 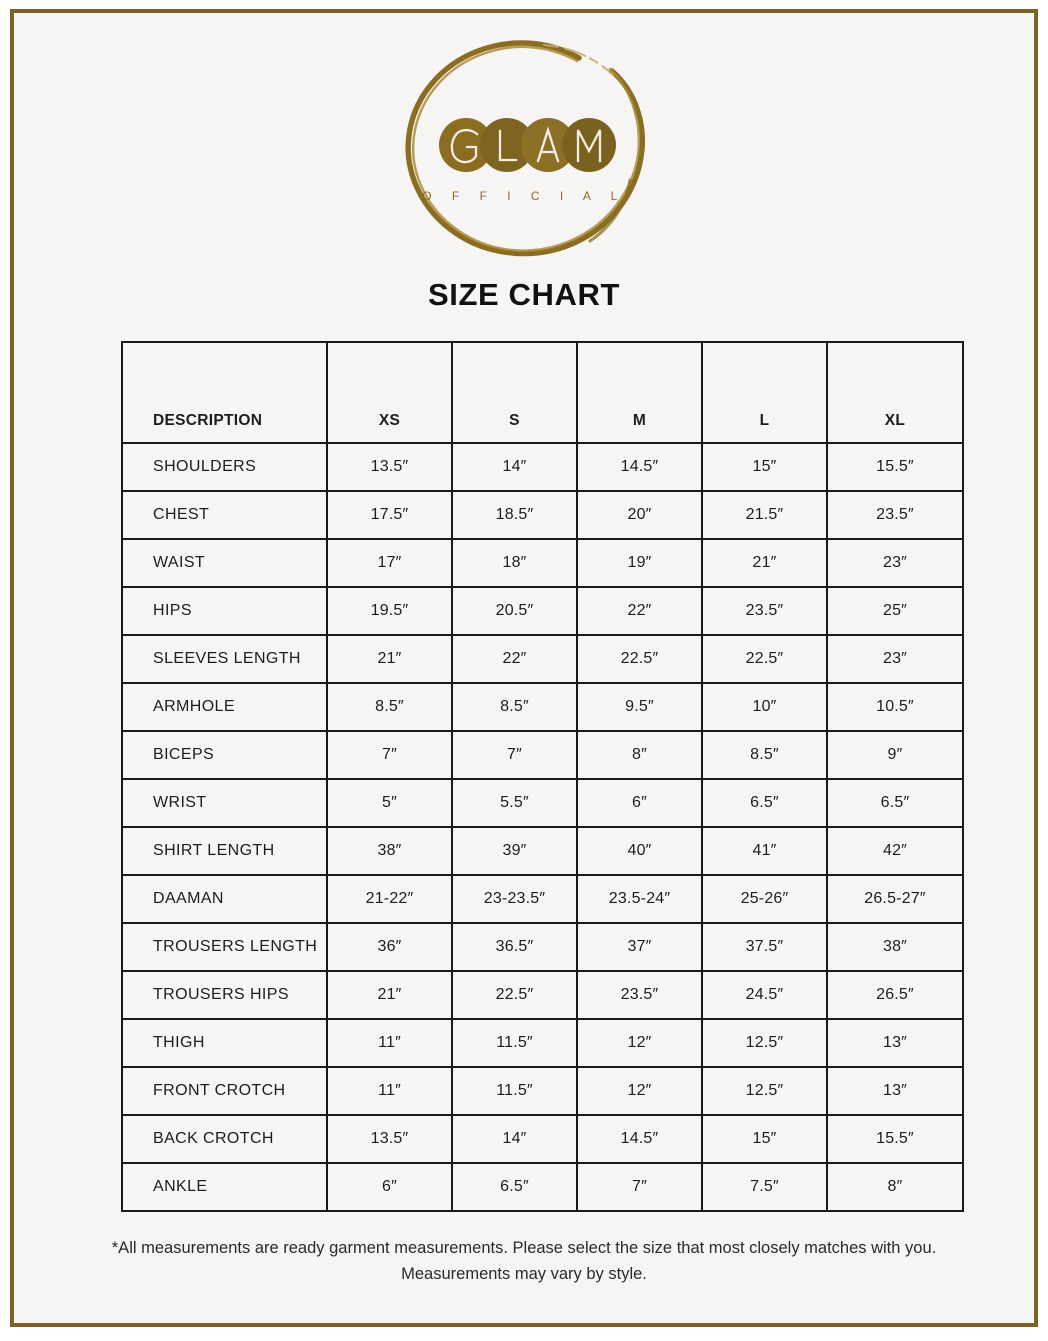 What do you see at coordinates (542, 1091) in the screenshot?
I see `table-row: FRONT CROTCH 11″ 11.5″ 12″ 12.5″ 13″` at bounding box center [542, 1091].